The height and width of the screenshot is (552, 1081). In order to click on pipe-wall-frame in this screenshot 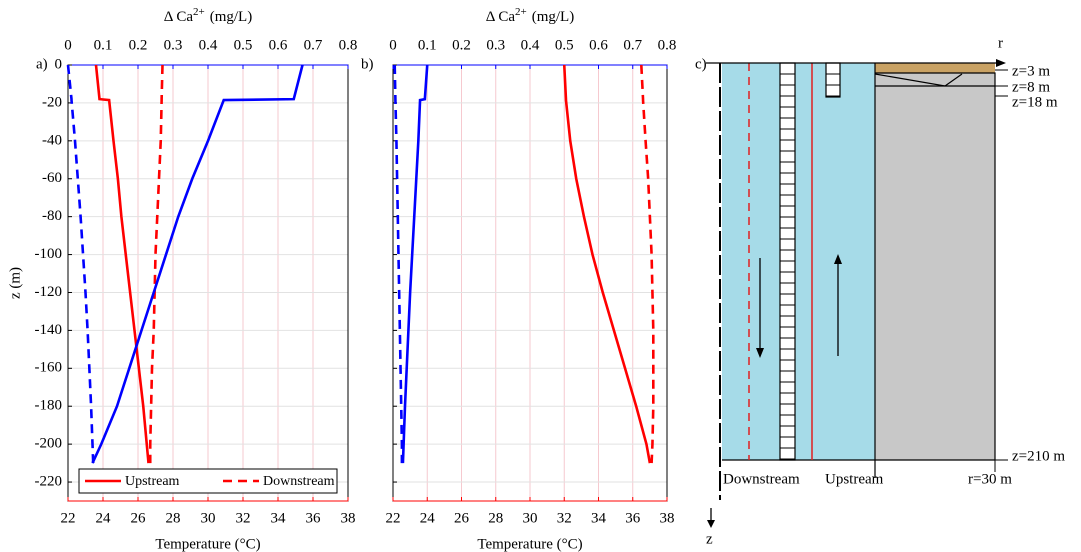, I will do `click(833, 80)`.